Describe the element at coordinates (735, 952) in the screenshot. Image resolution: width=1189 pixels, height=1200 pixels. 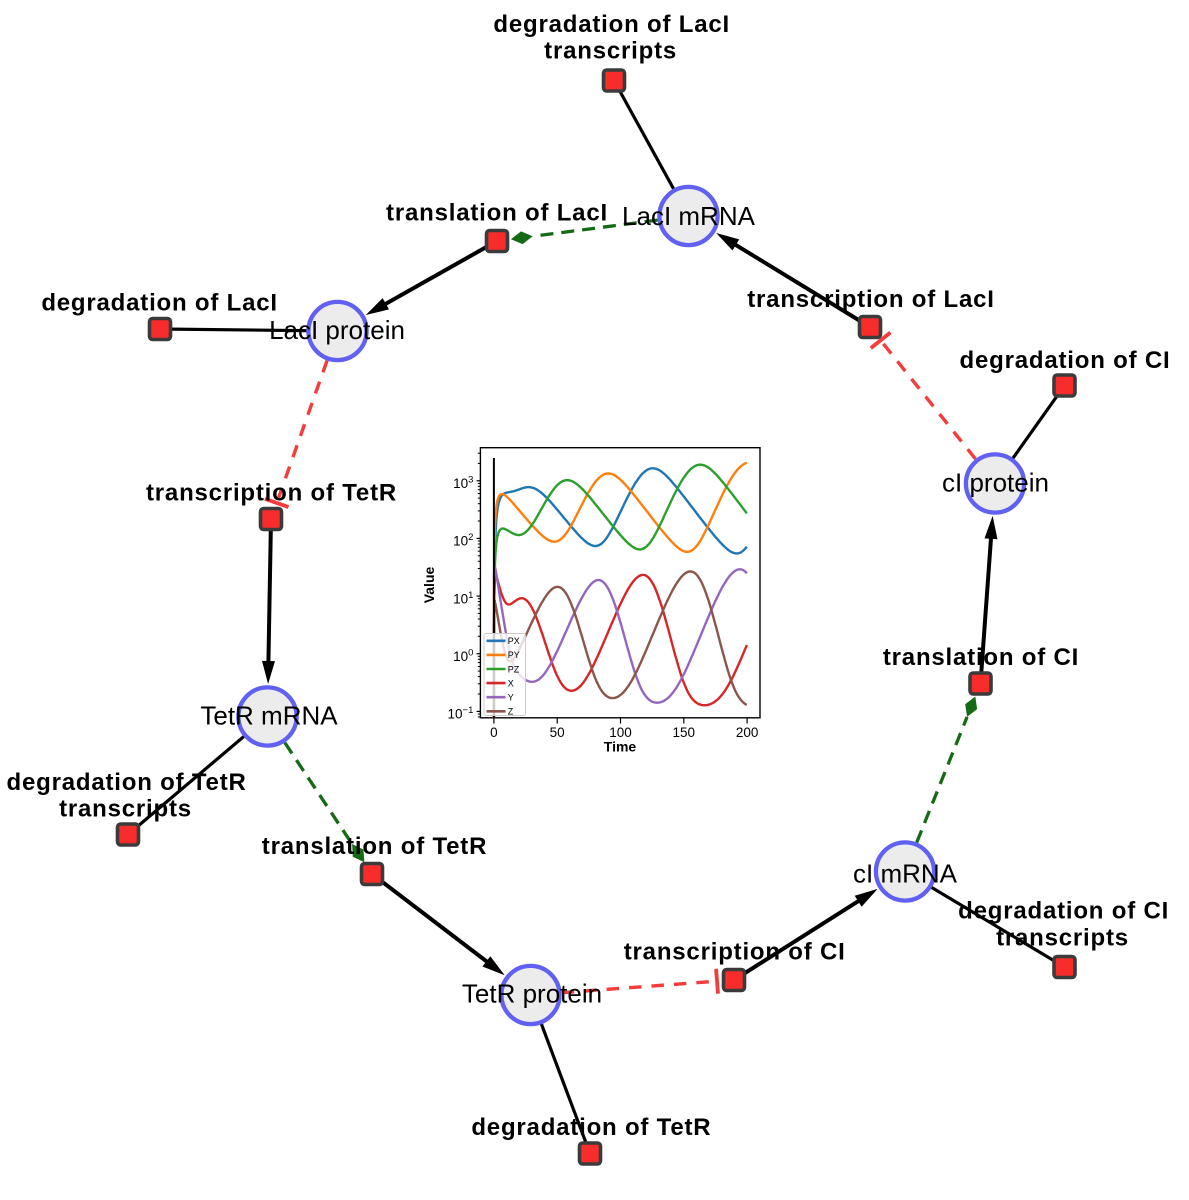
I see `svg-text: transcription of CI` at that location.